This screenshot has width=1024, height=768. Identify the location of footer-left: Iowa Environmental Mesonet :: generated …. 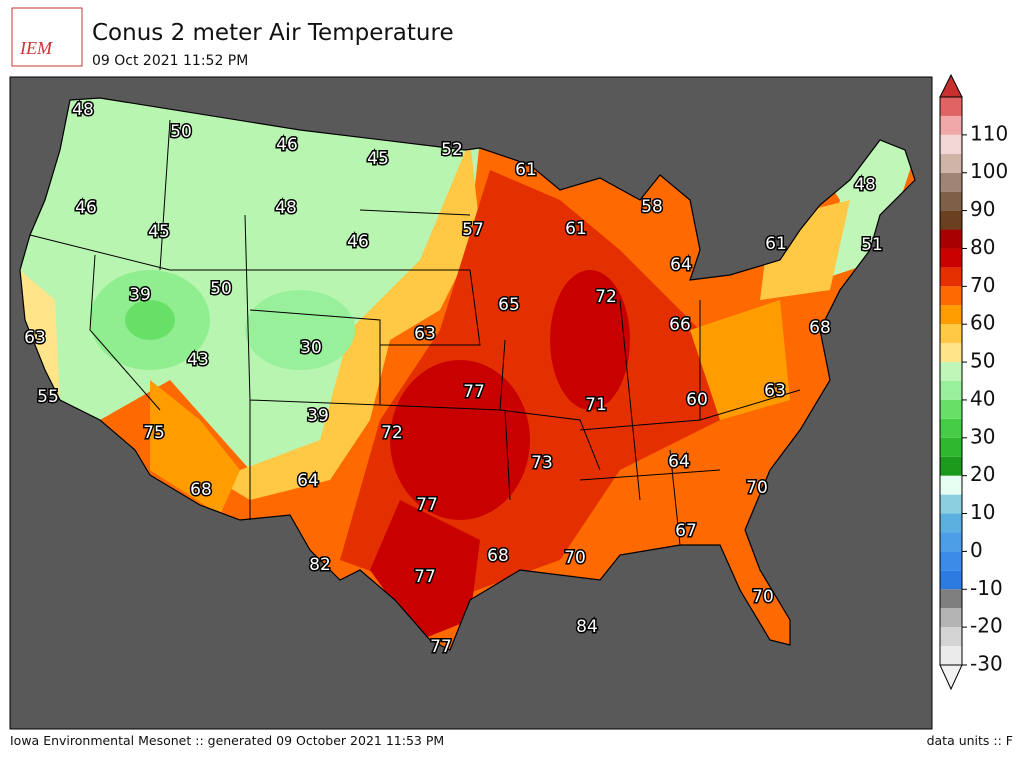
(227, 740).